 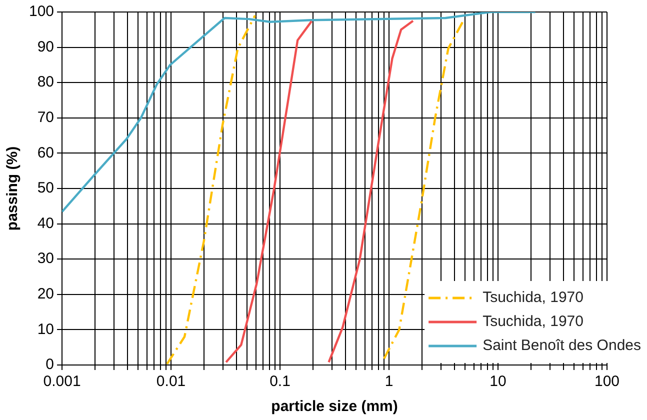 What do you see at coordinates (45, 294) in the screenshot?
I see `y-tick-label: 20` at bounding box center [45, 294].